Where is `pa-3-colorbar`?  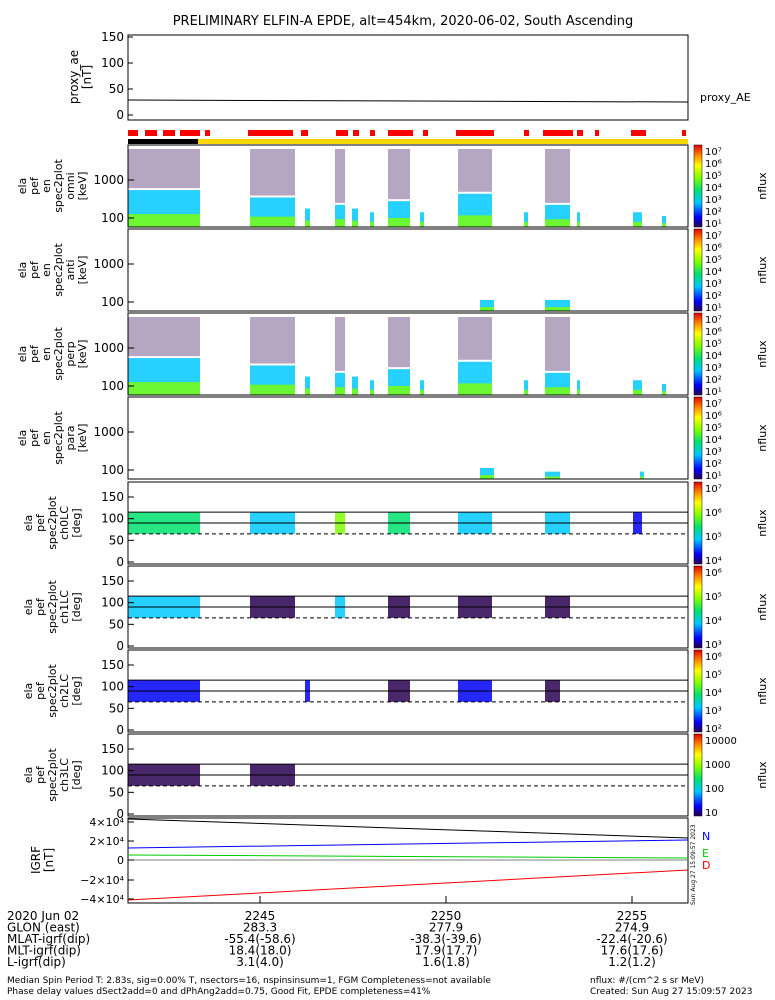 pa-3-colorbar is located at coordinates (698, 775).